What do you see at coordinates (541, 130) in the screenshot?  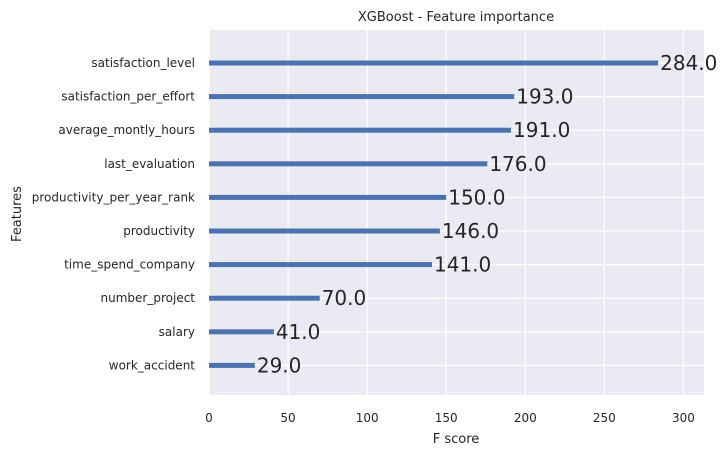 I see `data-label-average_montly_hours: 191.0` at bounding box center [541, 130].